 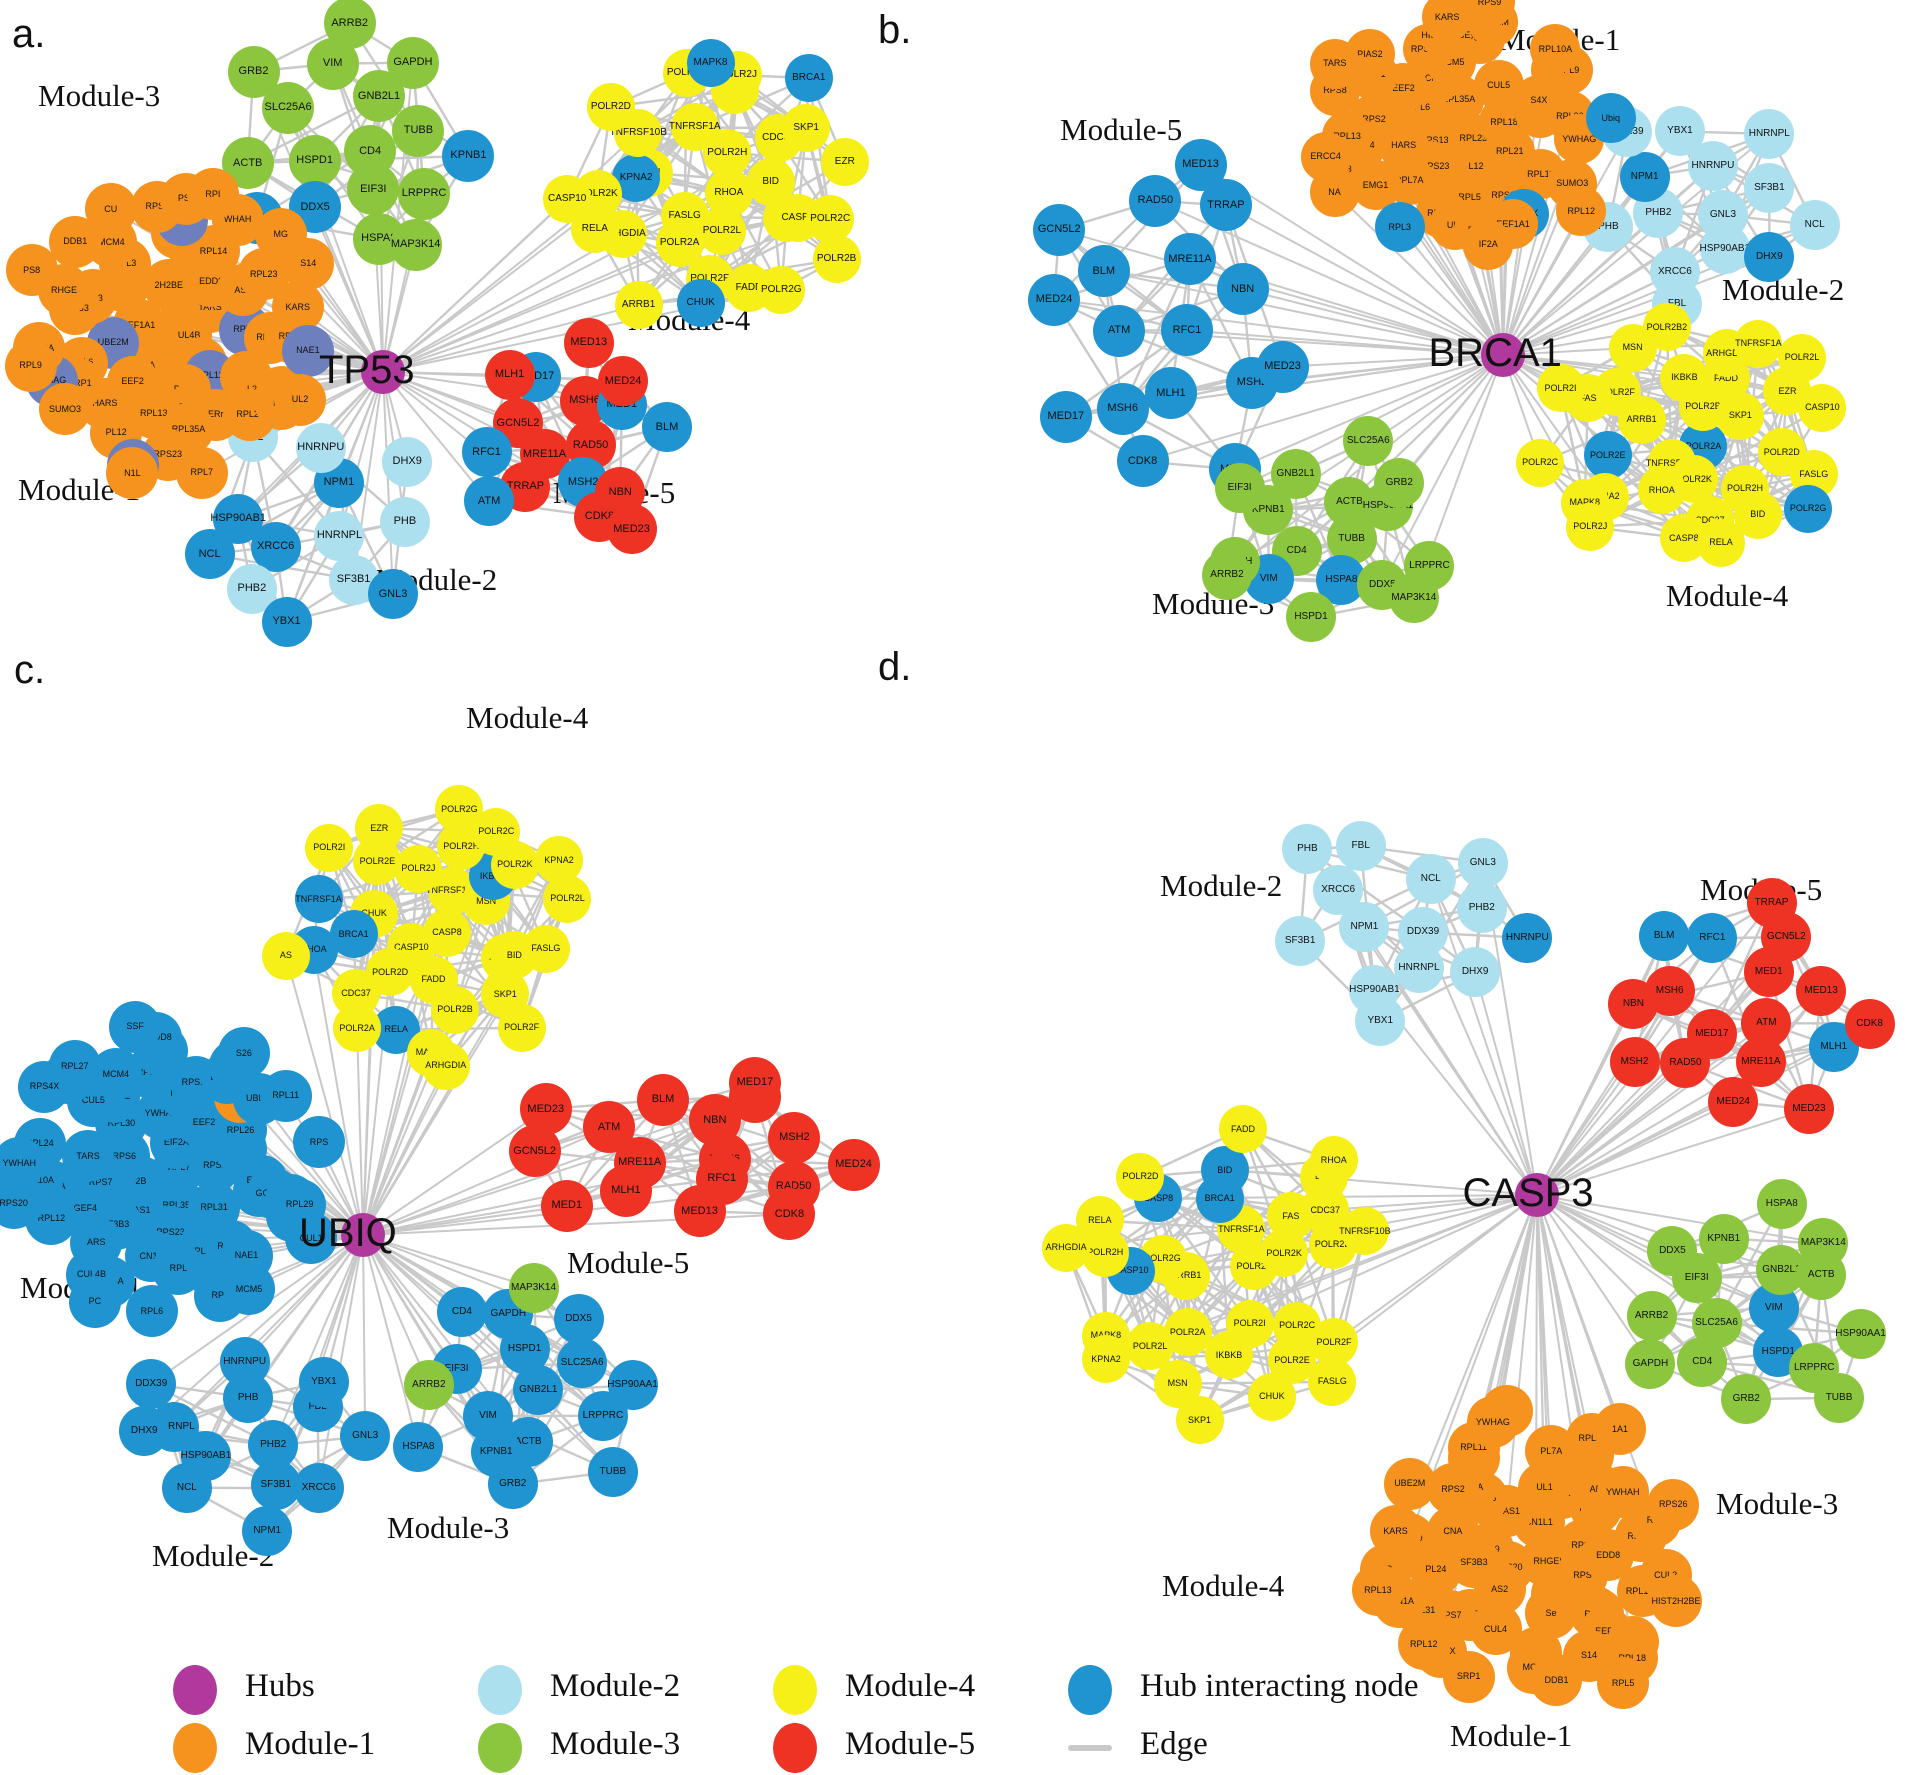 What do you see at coordinates (666, 427) in the screenshot?
I see `a-m5-blm: BLM` at bounding box center [666, 427].